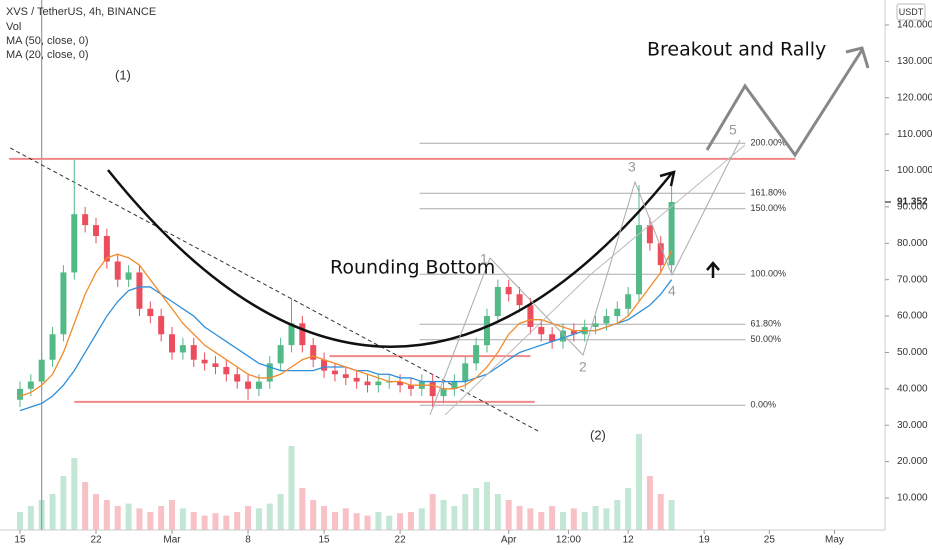 This screenshot has height=550, width=932. I want to click on rally-arrow, so click(784, 103).